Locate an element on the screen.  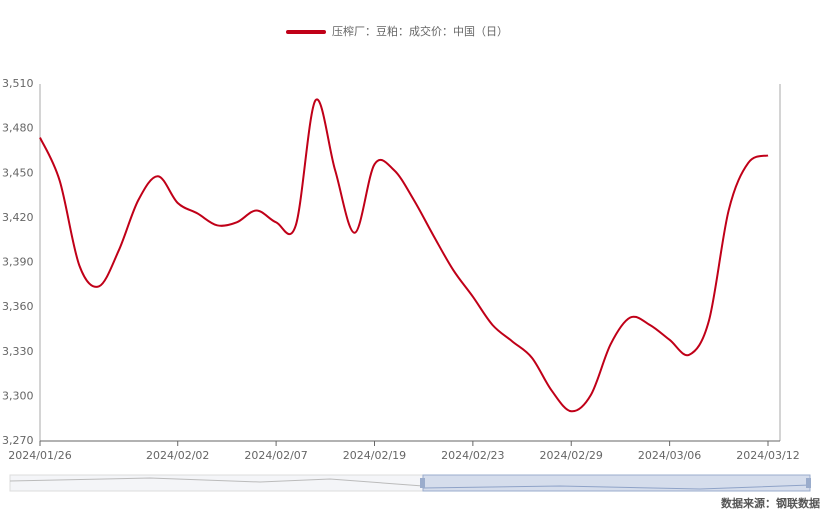
x-tick-label: 2024/02/02 is located at coordinates (177, 455).